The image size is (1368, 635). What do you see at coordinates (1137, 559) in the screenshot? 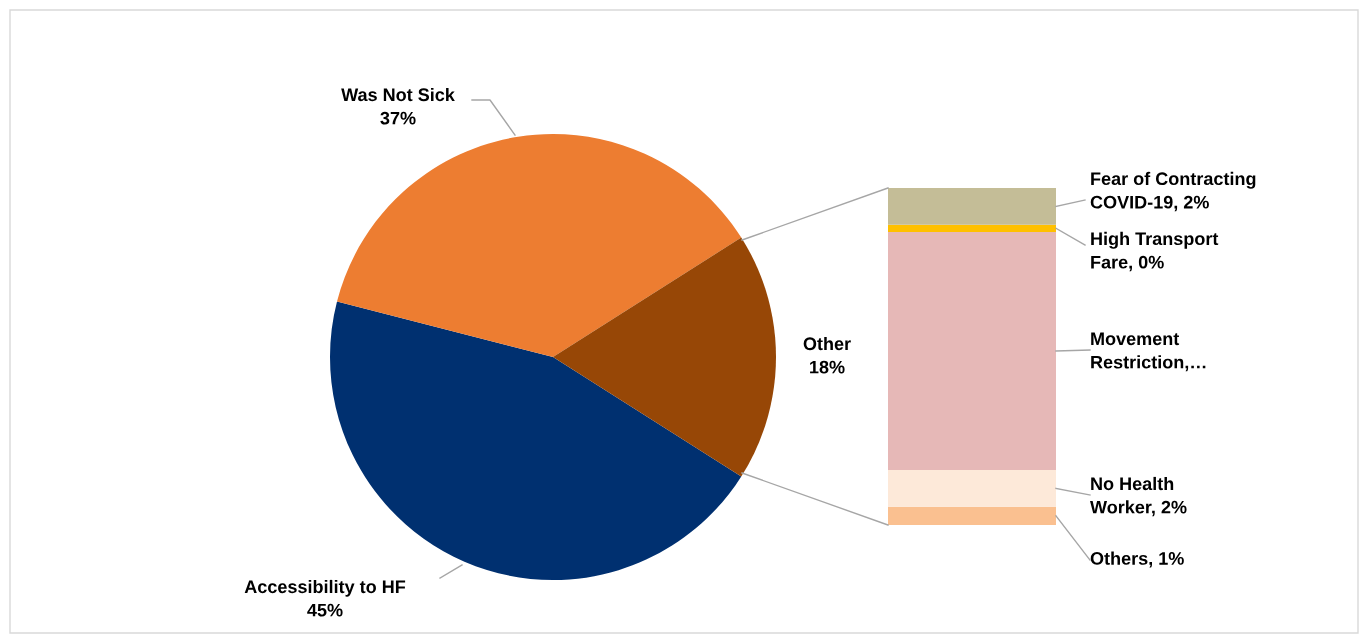
I see `data-label: Others, 1%` at bounding box center [1137, 559].